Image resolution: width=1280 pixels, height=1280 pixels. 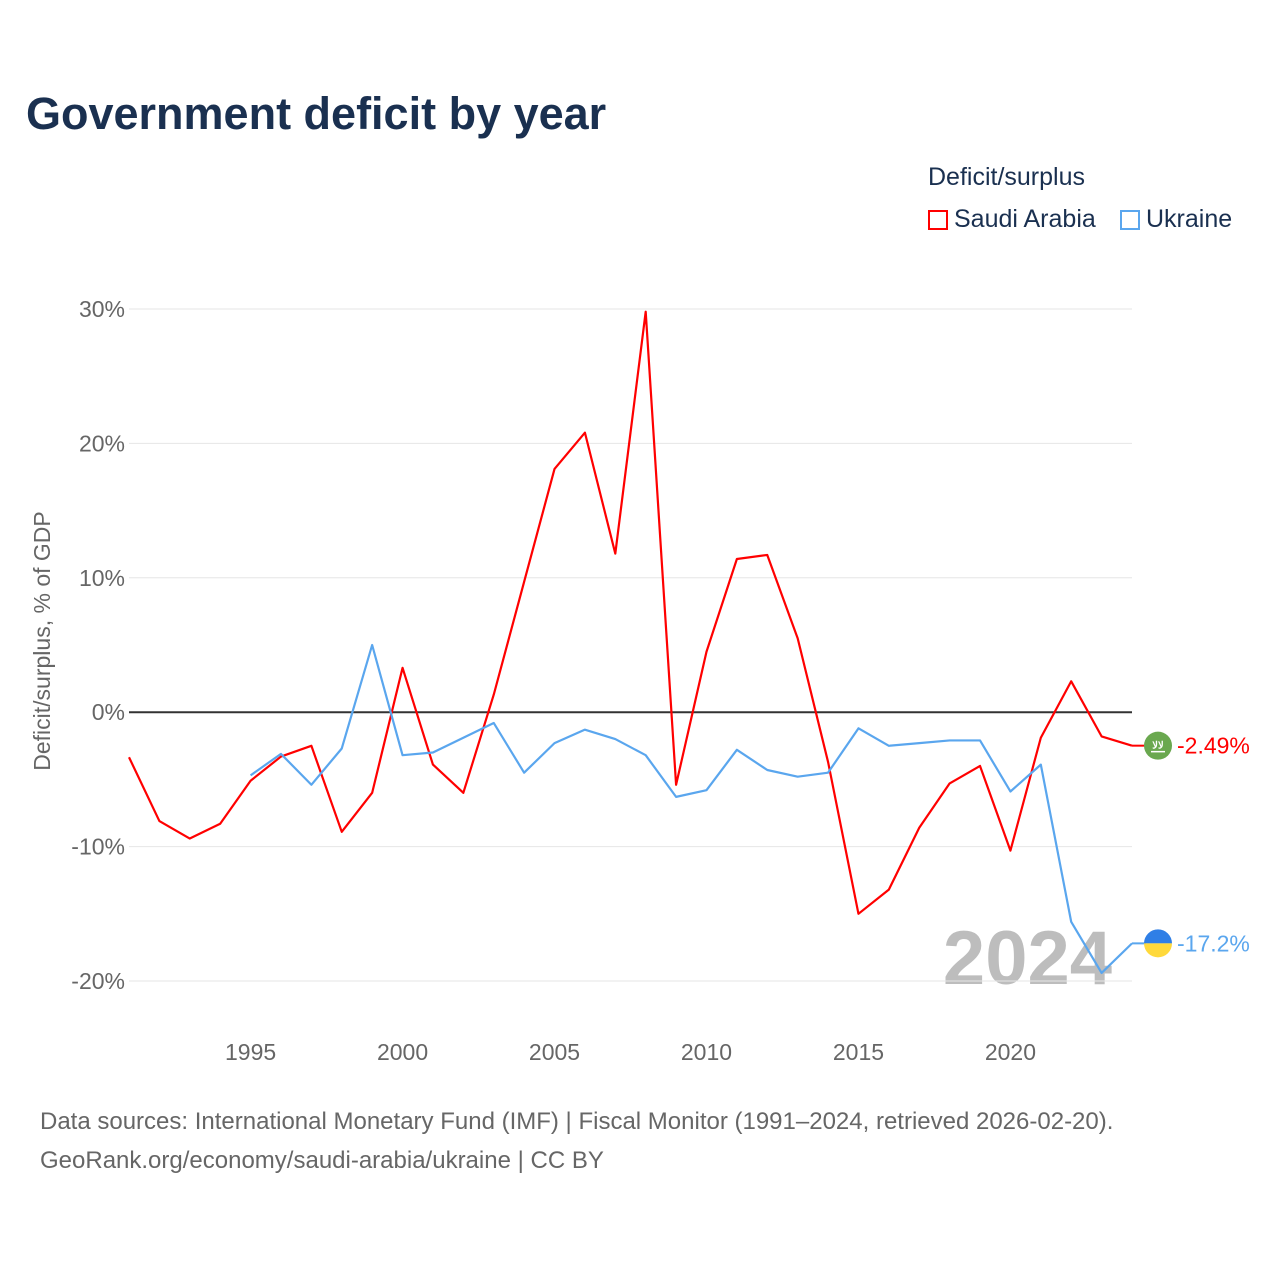 What do you see at coordinates (1158, 950) in the screenshot?
I see `ukraine-flag-icon-bottom` at bounding box center [1158, 950].